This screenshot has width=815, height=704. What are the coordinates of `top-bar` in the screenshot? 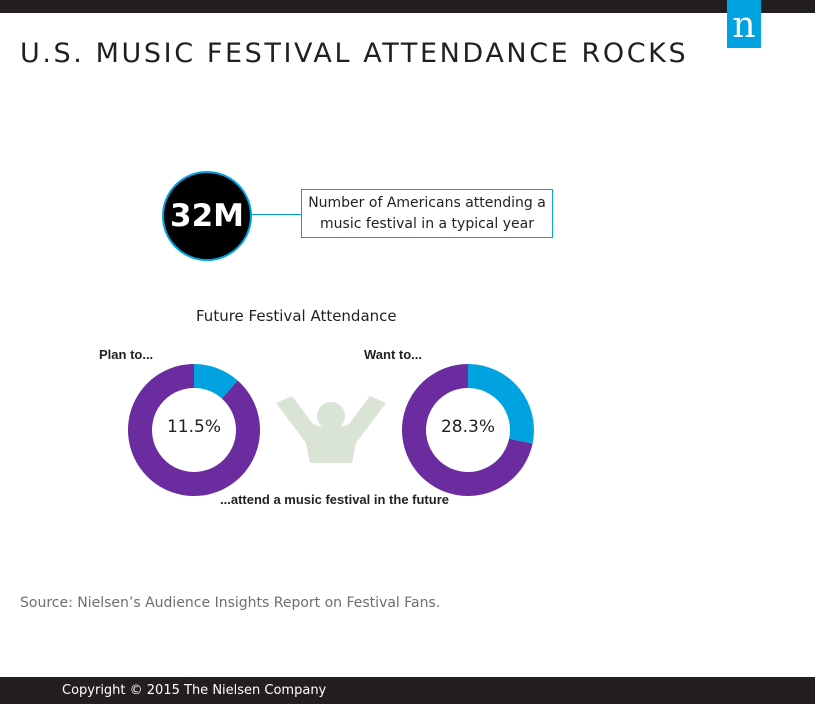 It's located at (407, 6).